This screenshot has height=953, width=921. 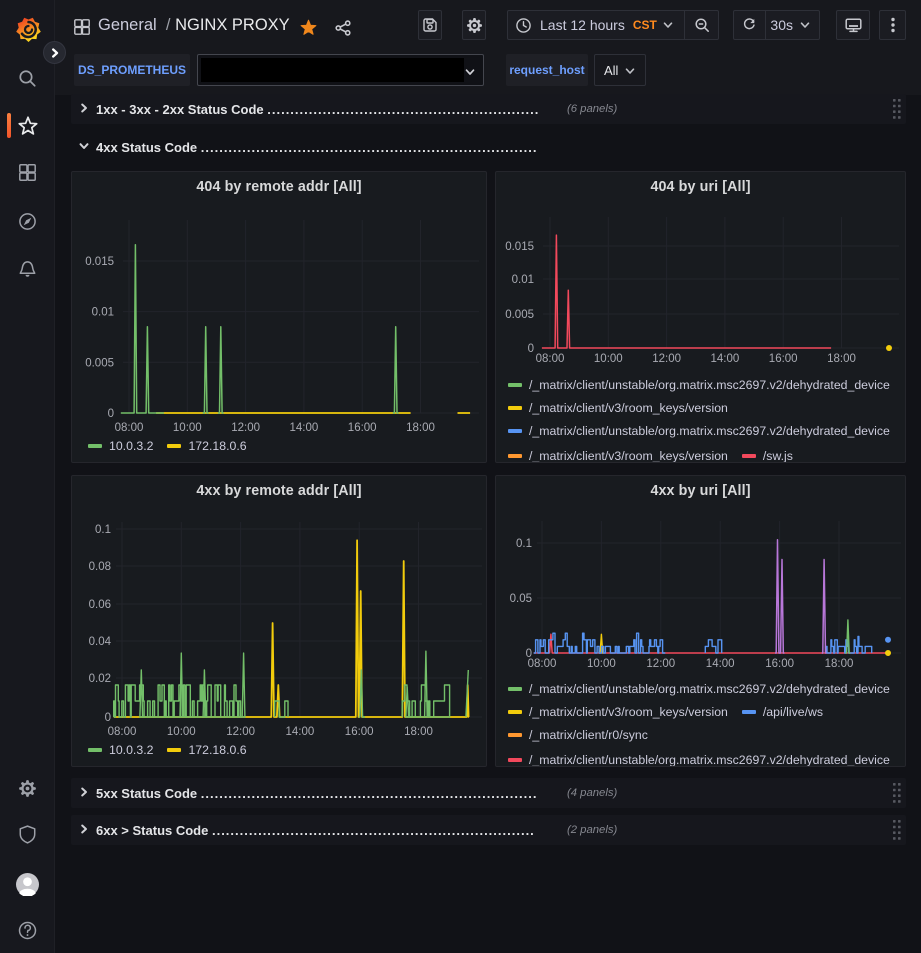 What do you see at coordinates (100, 567) in the screenshot?
I see `svg-text: 0.08` at bounding box center [100, 567].